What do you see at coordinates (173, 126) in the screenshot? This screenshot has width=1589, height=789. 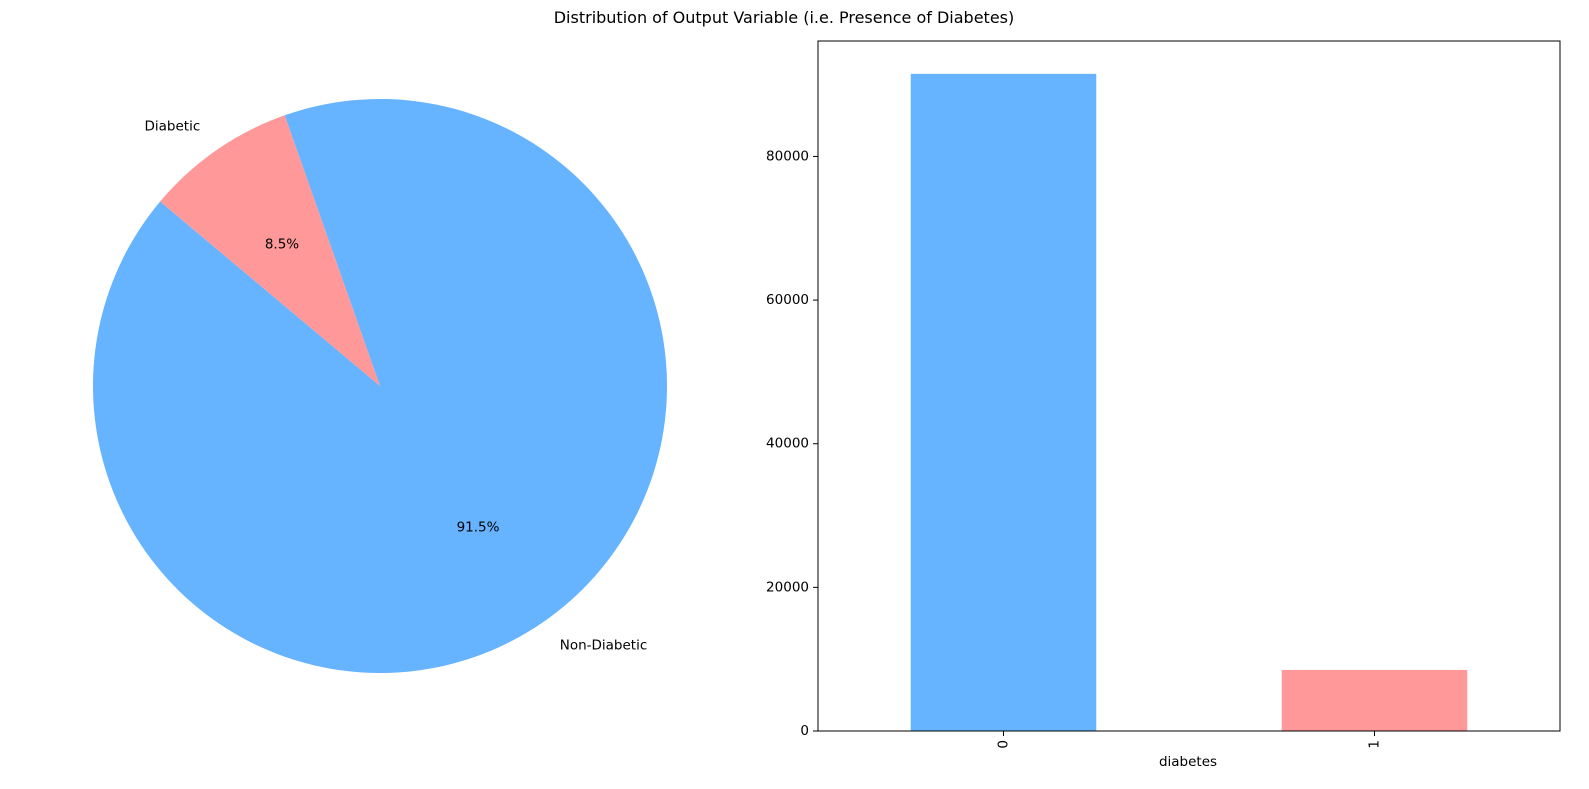 I see `pie-label-diabetic: Diabetic` at bounding box center [173, 126].